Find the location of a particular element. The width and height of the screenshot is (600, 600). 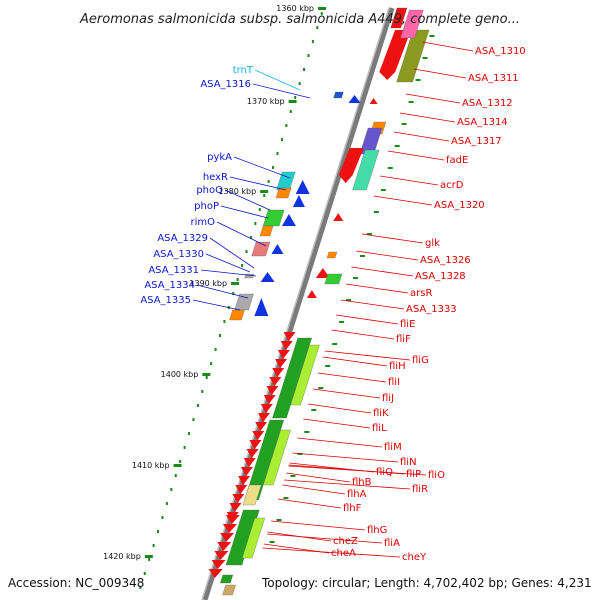

right-gene-label: cheY is located at coordinates (414, 557).